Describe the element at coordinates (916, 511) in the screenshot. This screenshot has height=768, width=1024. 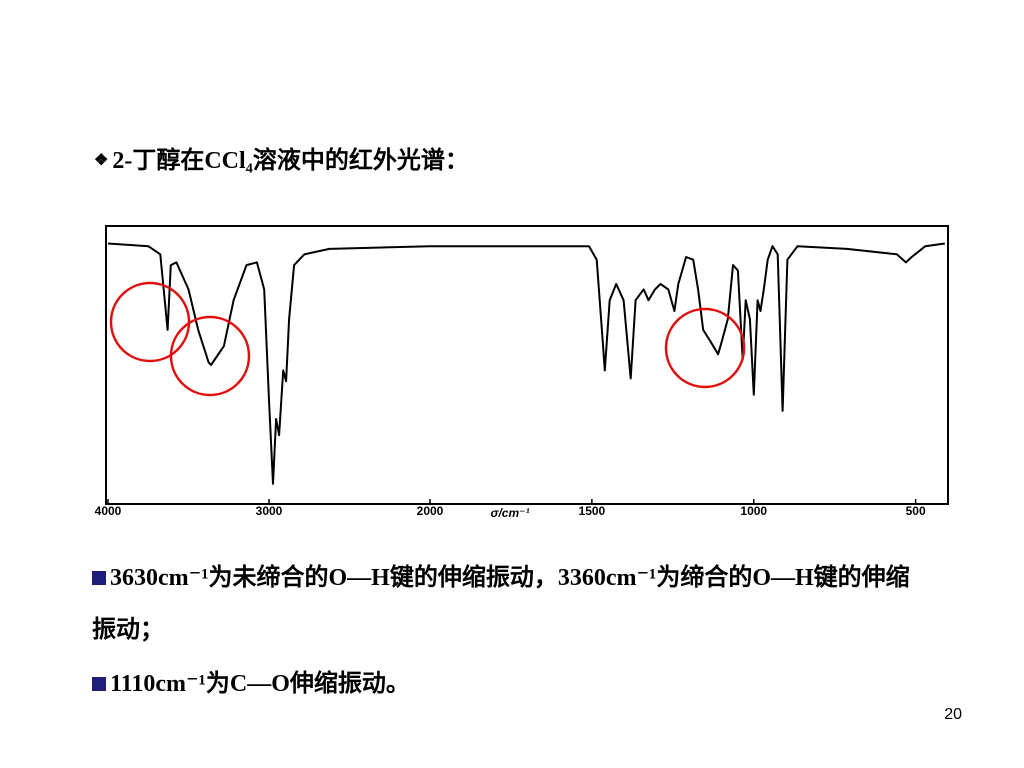
I see `x-tick-label: 500` at that location.